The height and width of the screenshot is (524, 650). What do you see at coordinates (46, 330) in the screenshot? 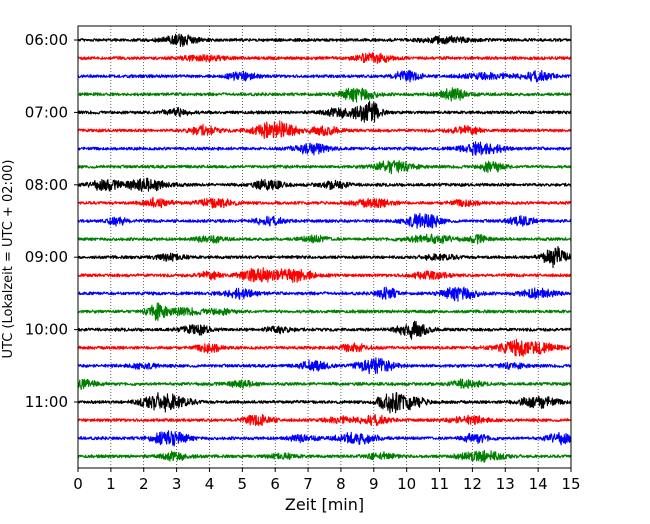
I see `y-tick-label: 10:00` at bounding box center [46, 330].